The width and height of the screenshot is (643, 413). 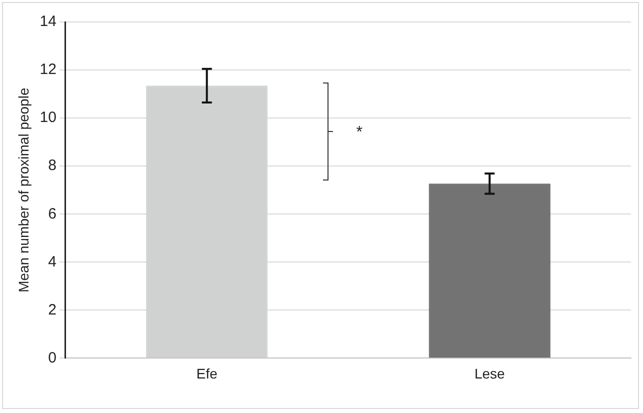 What do you see at coordinates (52, 309) in the screenshot?
I see `y-tick-label: 2` at bounding box center [52, 309].